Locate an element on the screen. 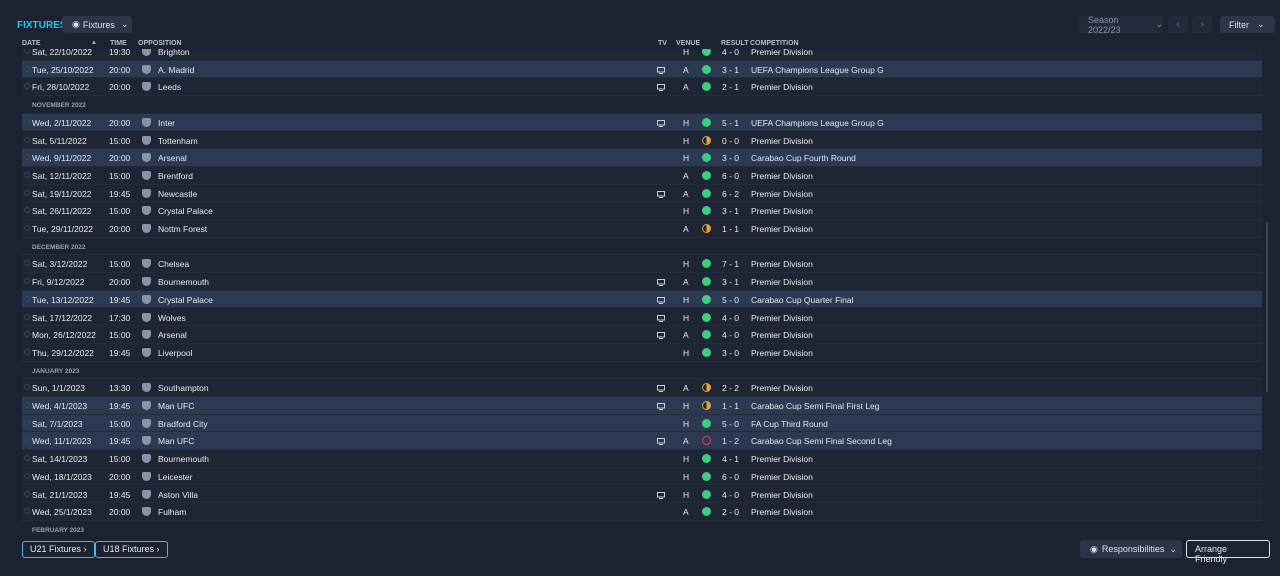 Image resolution: width=1280 pixels, height=576 pixels. column-header: VENUE is located at coordinates (688, 43).